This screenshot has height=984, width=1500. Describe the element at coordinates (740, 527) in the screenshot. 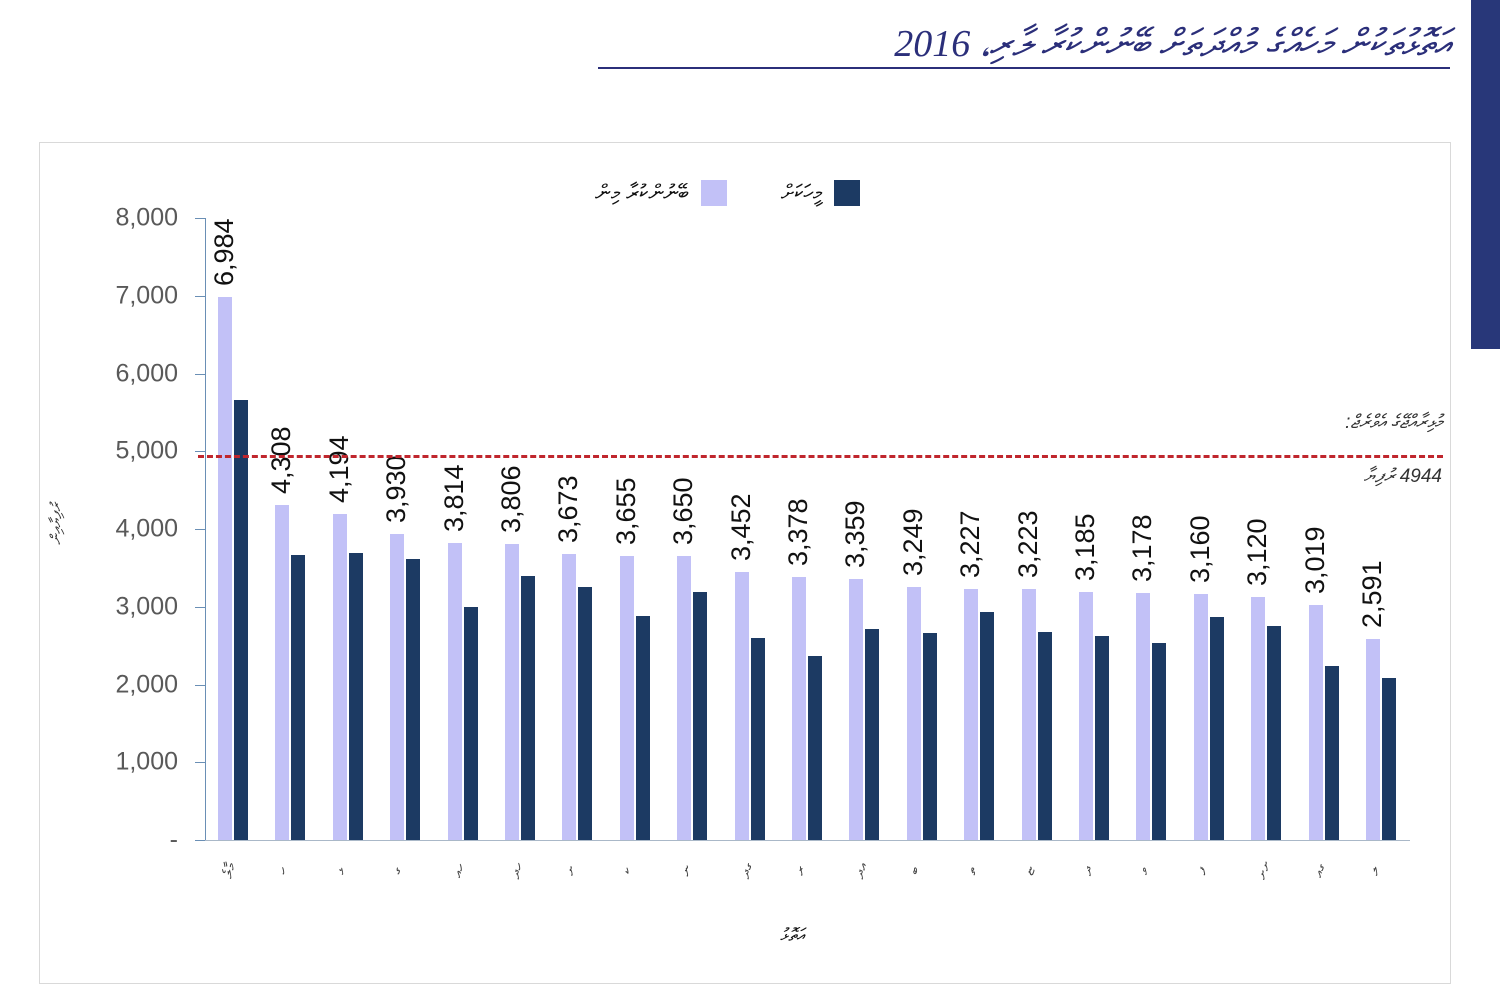

I see `value-label: 3,452` at that location.